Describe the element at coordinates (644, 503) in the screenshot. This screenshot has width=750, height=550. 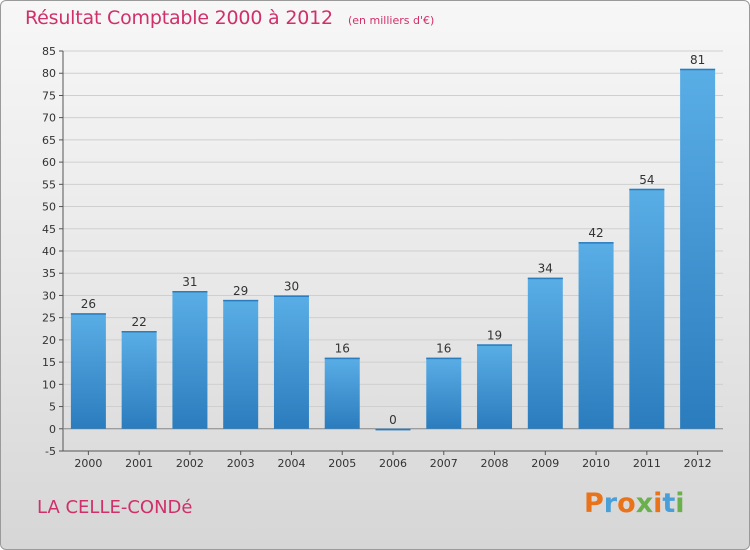
I see `brand-letter: x` at that location.